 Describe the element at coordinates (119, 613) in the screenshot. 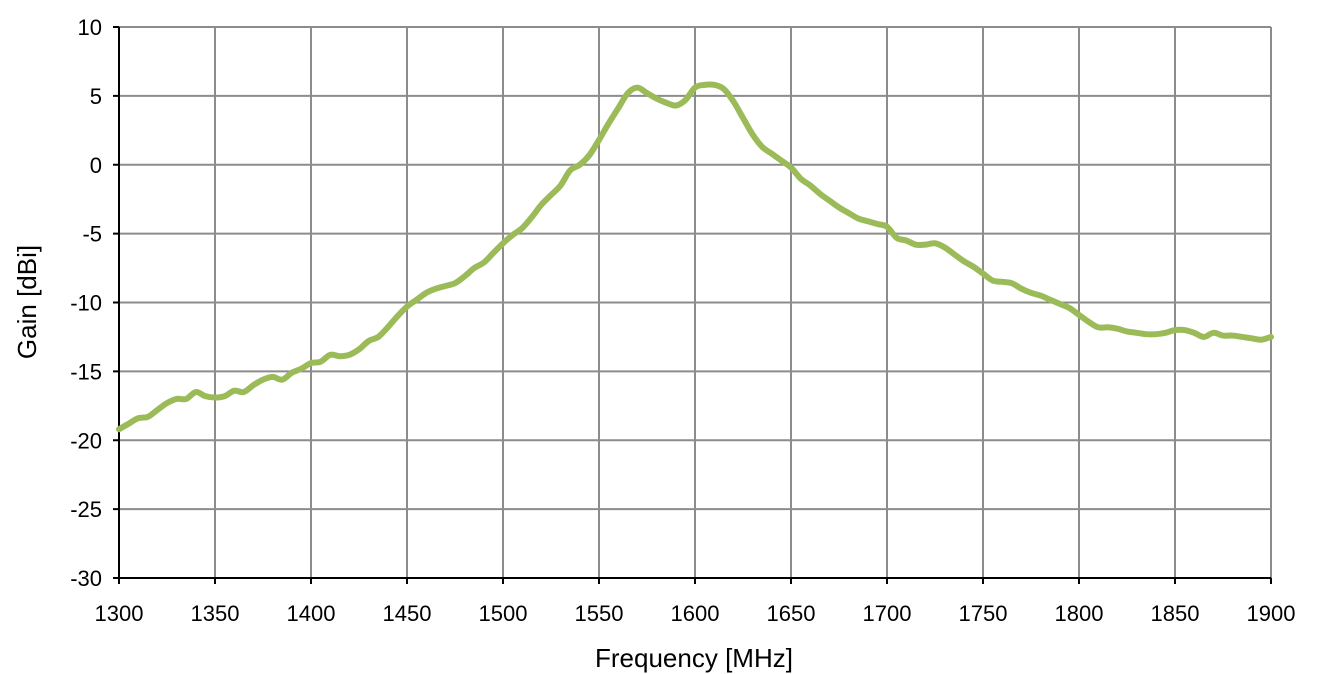

I see `x-tick-label: 1300` at that location.